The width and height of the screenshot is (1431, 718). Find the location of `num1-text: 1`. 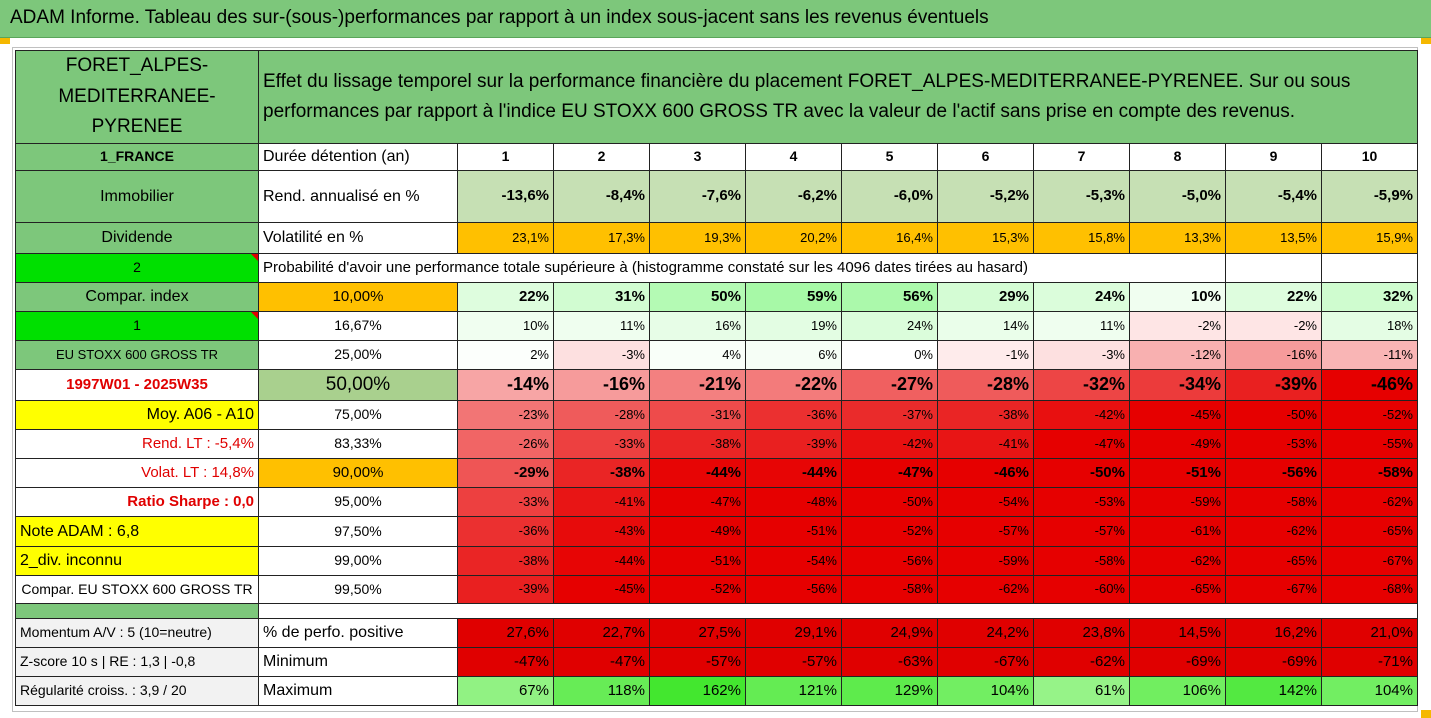

num1-text: 1 is located at coordinates (137, 325).